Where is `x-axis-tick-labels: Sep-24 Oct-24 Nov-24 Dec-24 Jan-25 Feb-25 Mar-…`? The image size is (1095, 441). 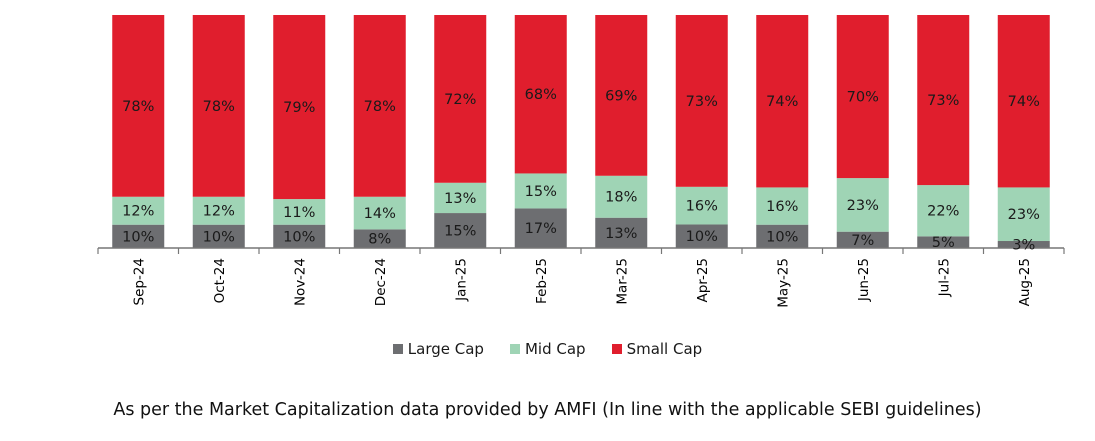
x-axis-tick-labels: Sep-24 Oct-24 Nov-24 Dec-24 Jan-25 Feb-25 Mar-… is located at coordinates (582, 283).